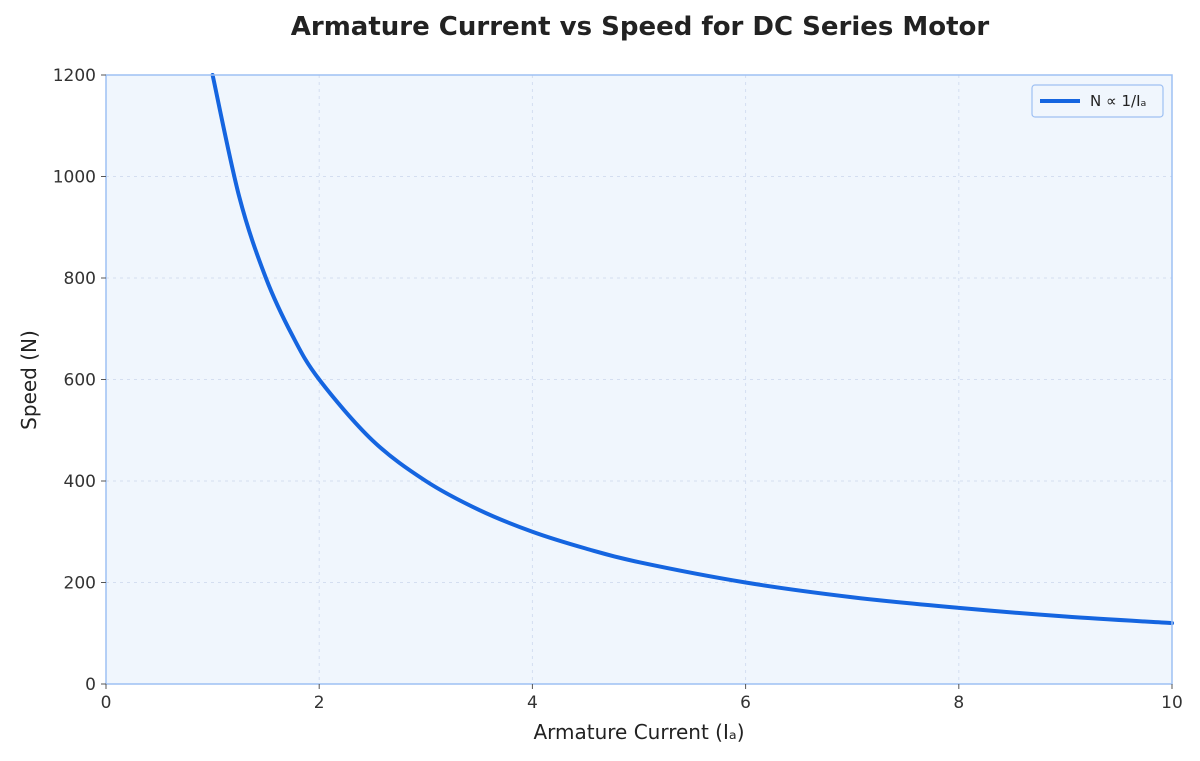  What do you see at coordinates (106, 703) in the screenshot?
I see `x-tick-label: 0` at bounding box center [106, 703].